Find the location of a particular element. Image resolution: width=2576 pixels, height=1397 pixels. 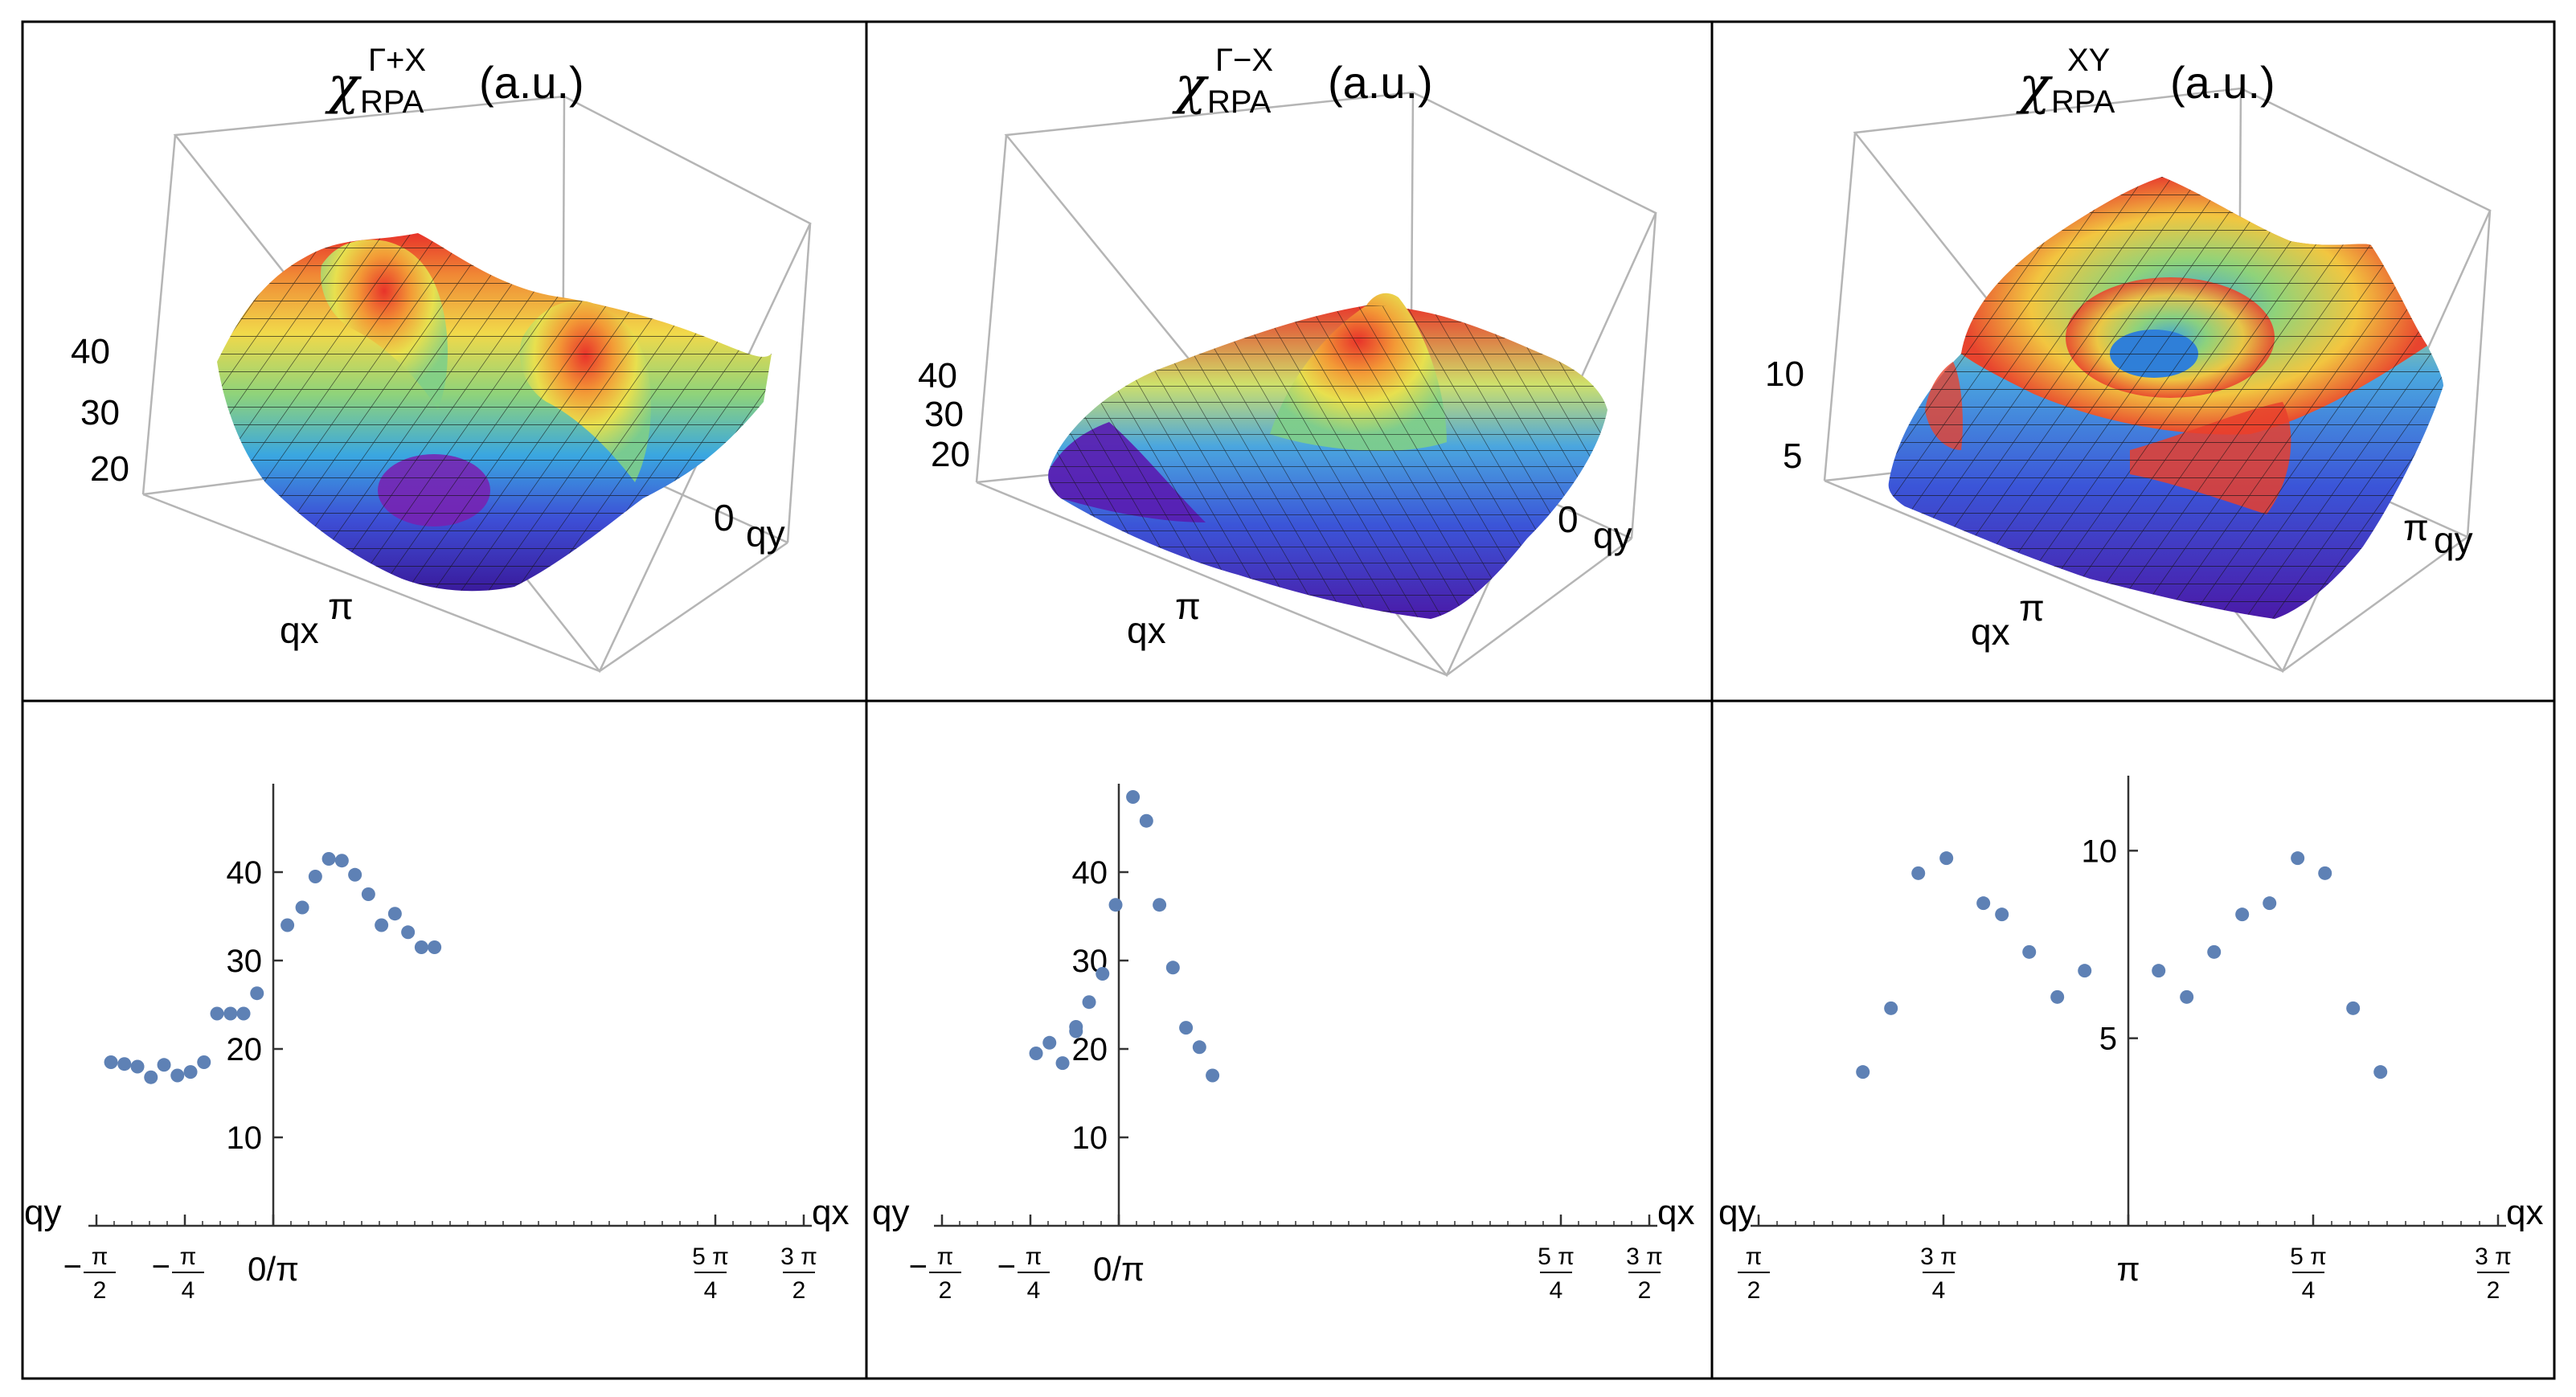

svg-text: Γ−X is located at coordinates (1244, 60).